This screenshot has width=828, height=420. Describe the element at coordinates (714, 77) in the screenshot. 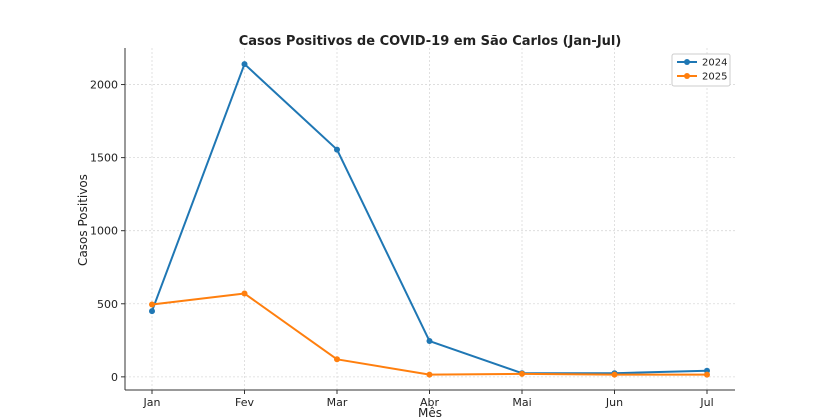

I see `legend-label-2025: 2025` at that location.